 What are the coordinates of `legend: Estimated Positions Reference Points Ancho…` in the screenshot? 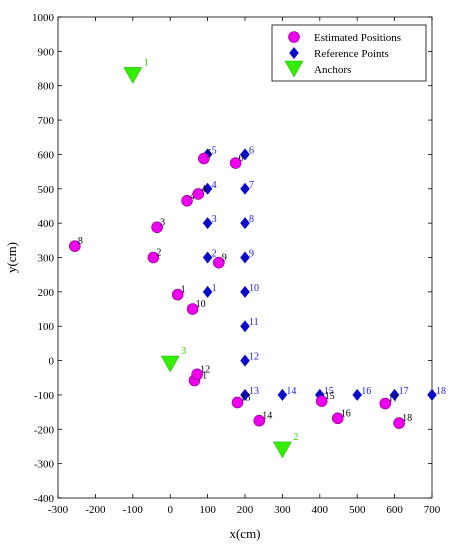 It's located at (349, 53).